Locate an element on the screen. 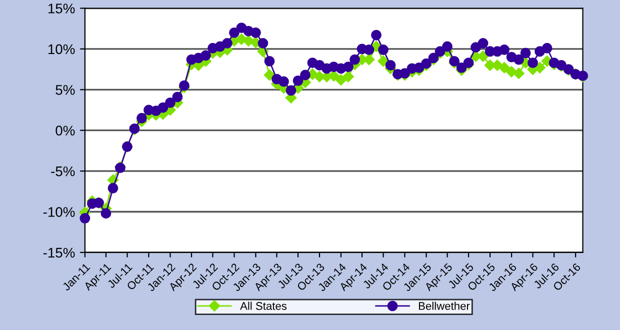  y-tick-label: -15% is located at coordinates (59, 253).